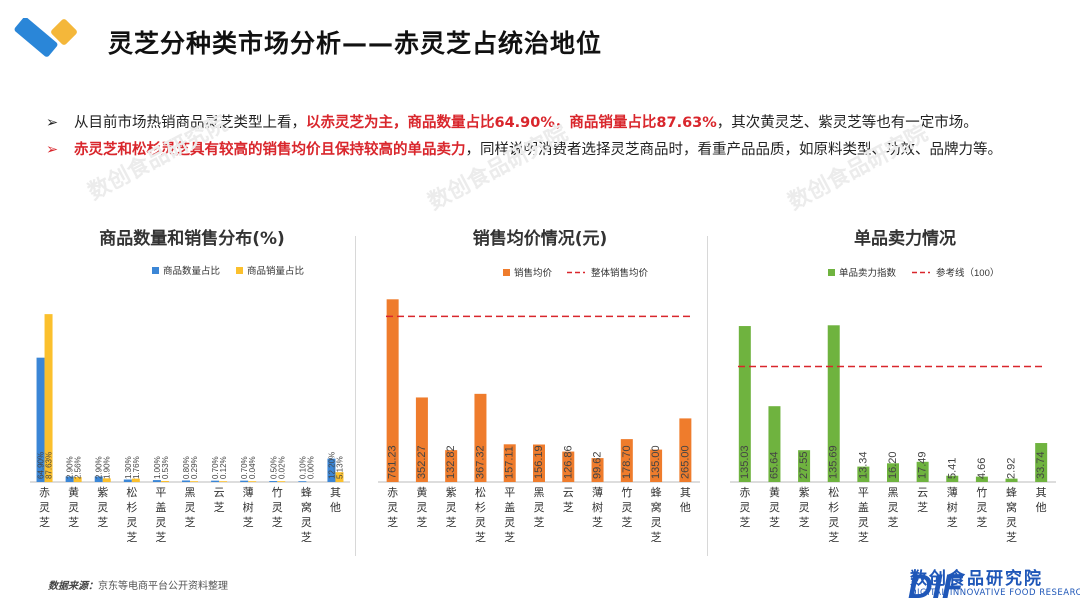  I want to click on bullet-text: ，其次黄灵芝、紫灵芝等也有一定市场。, so click(847, 123).